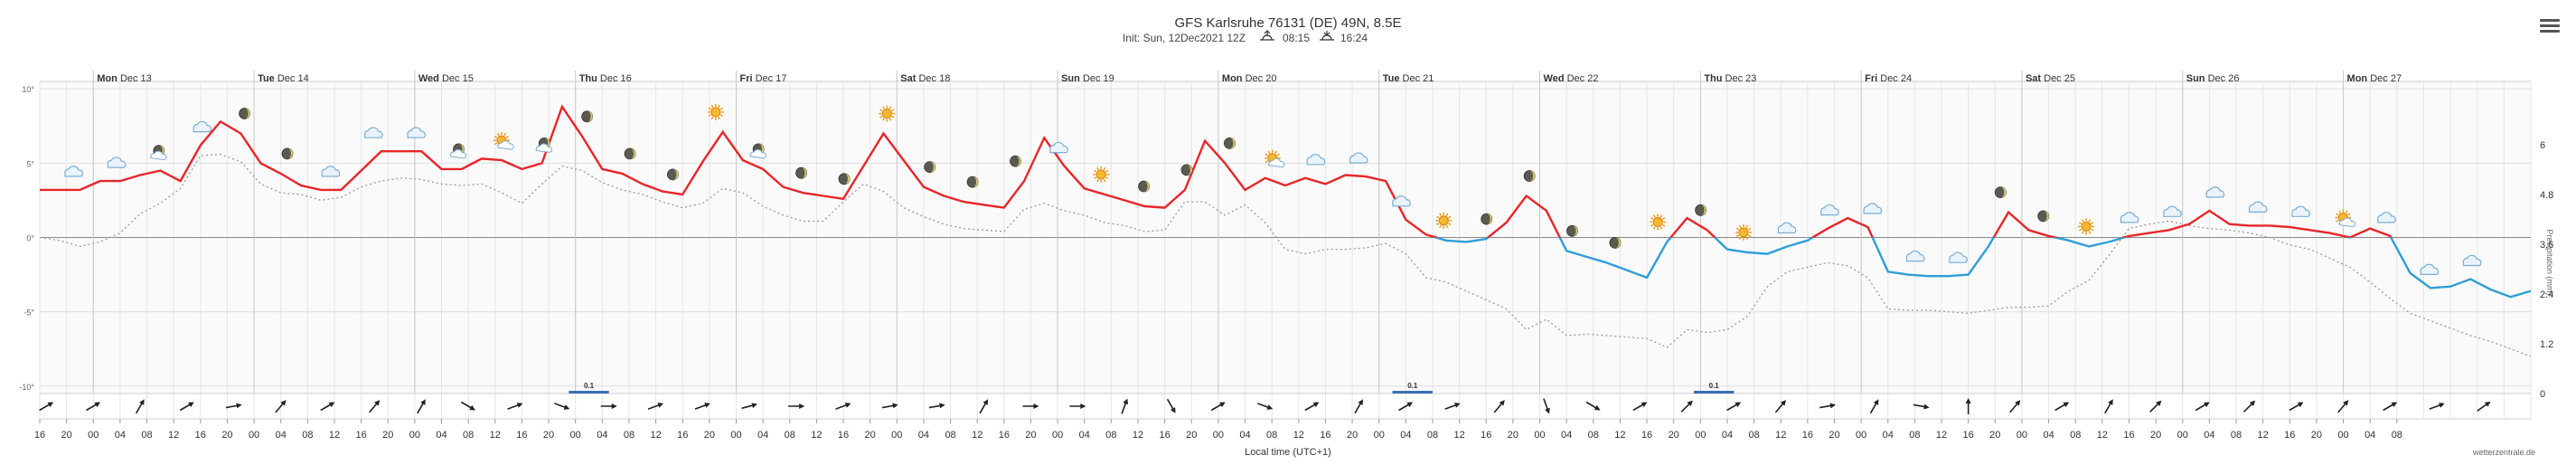 Image resolution: width=2576 pixels, height=465 pixels. What do you see at coordinates (293, 79) in the screenshot?
I see `day-date: Dec 14` at bounding box center [293, 79].